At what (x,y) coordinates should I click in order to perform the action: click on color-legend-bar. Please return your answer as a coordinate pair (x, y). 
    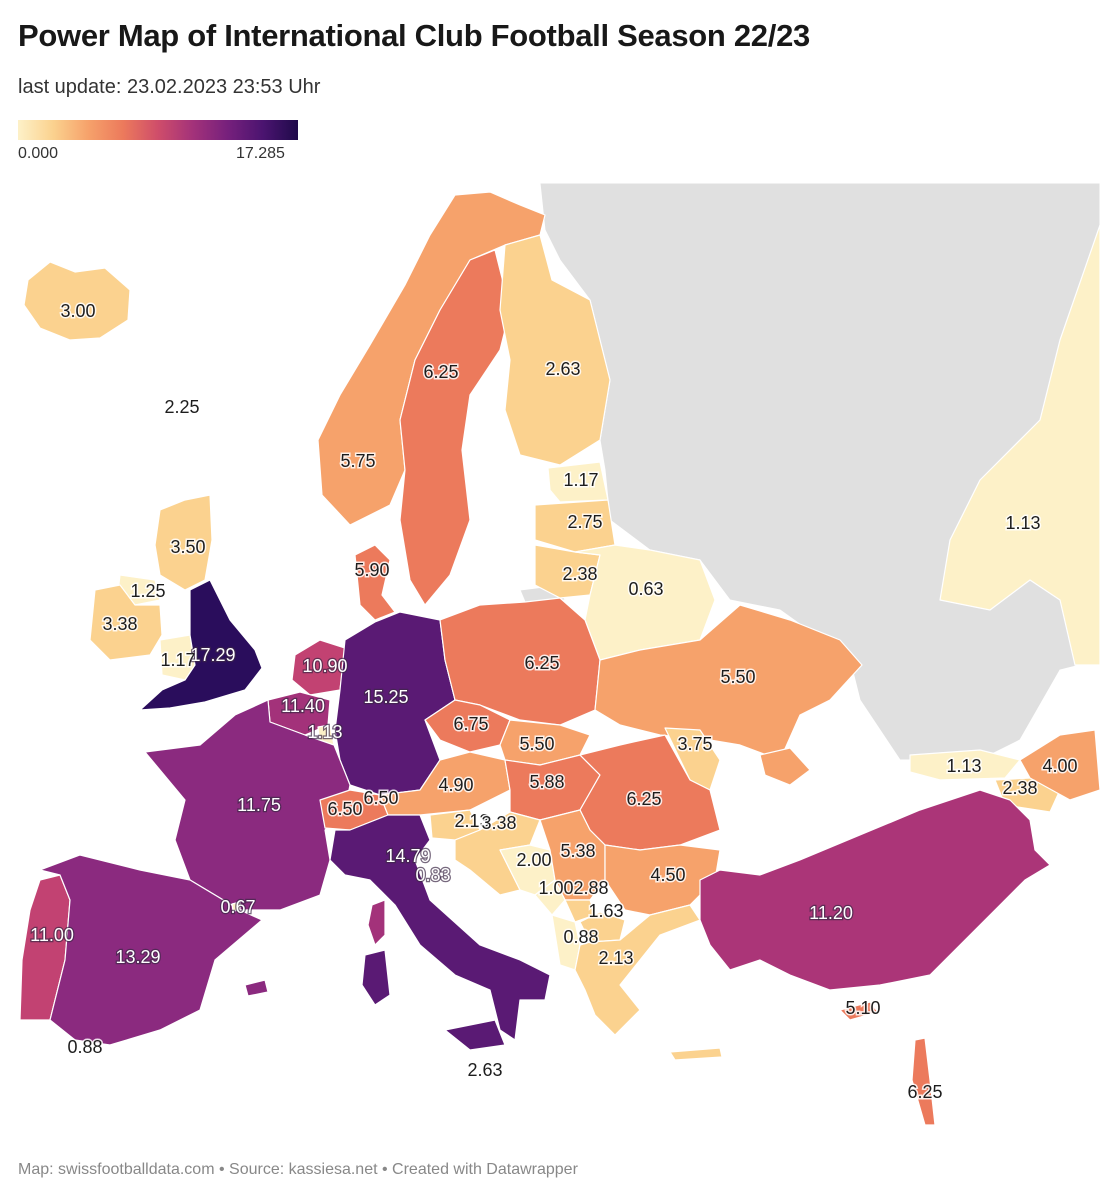
    Looking at the image, I should click on (158, 130).